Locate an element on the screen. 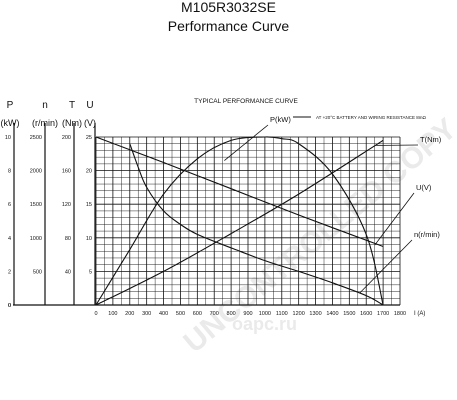 The image size is (457, 400). y-tick-label-P: 8 is located at coordinates (9, 172).